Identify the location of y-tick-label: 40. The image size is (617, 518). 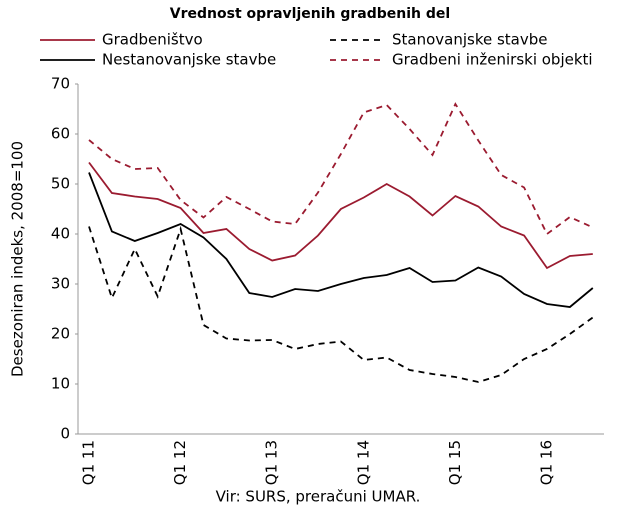
(60, 234).